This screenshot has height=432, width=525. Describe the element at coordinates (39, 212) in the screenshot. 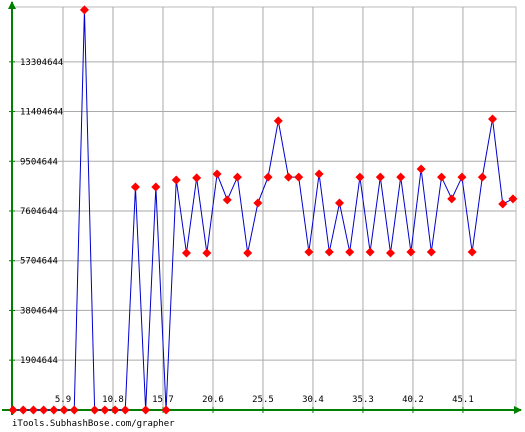

I see `y-tick-label: 7604644` at that location.